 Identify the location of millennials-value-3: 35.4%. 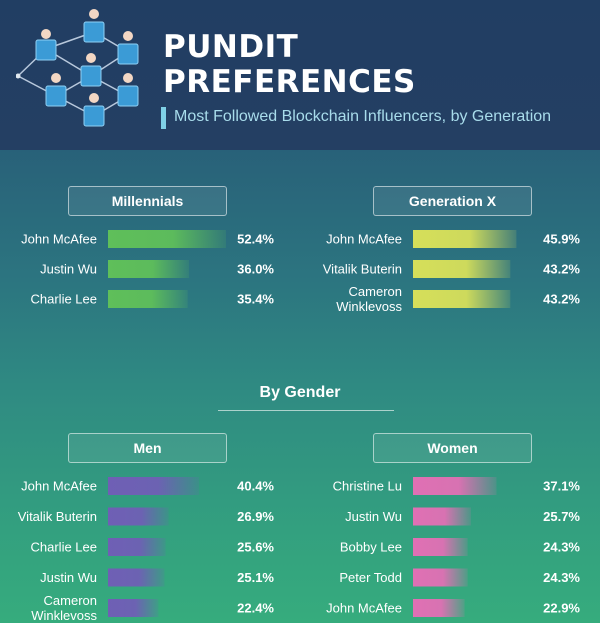
(255, 299).